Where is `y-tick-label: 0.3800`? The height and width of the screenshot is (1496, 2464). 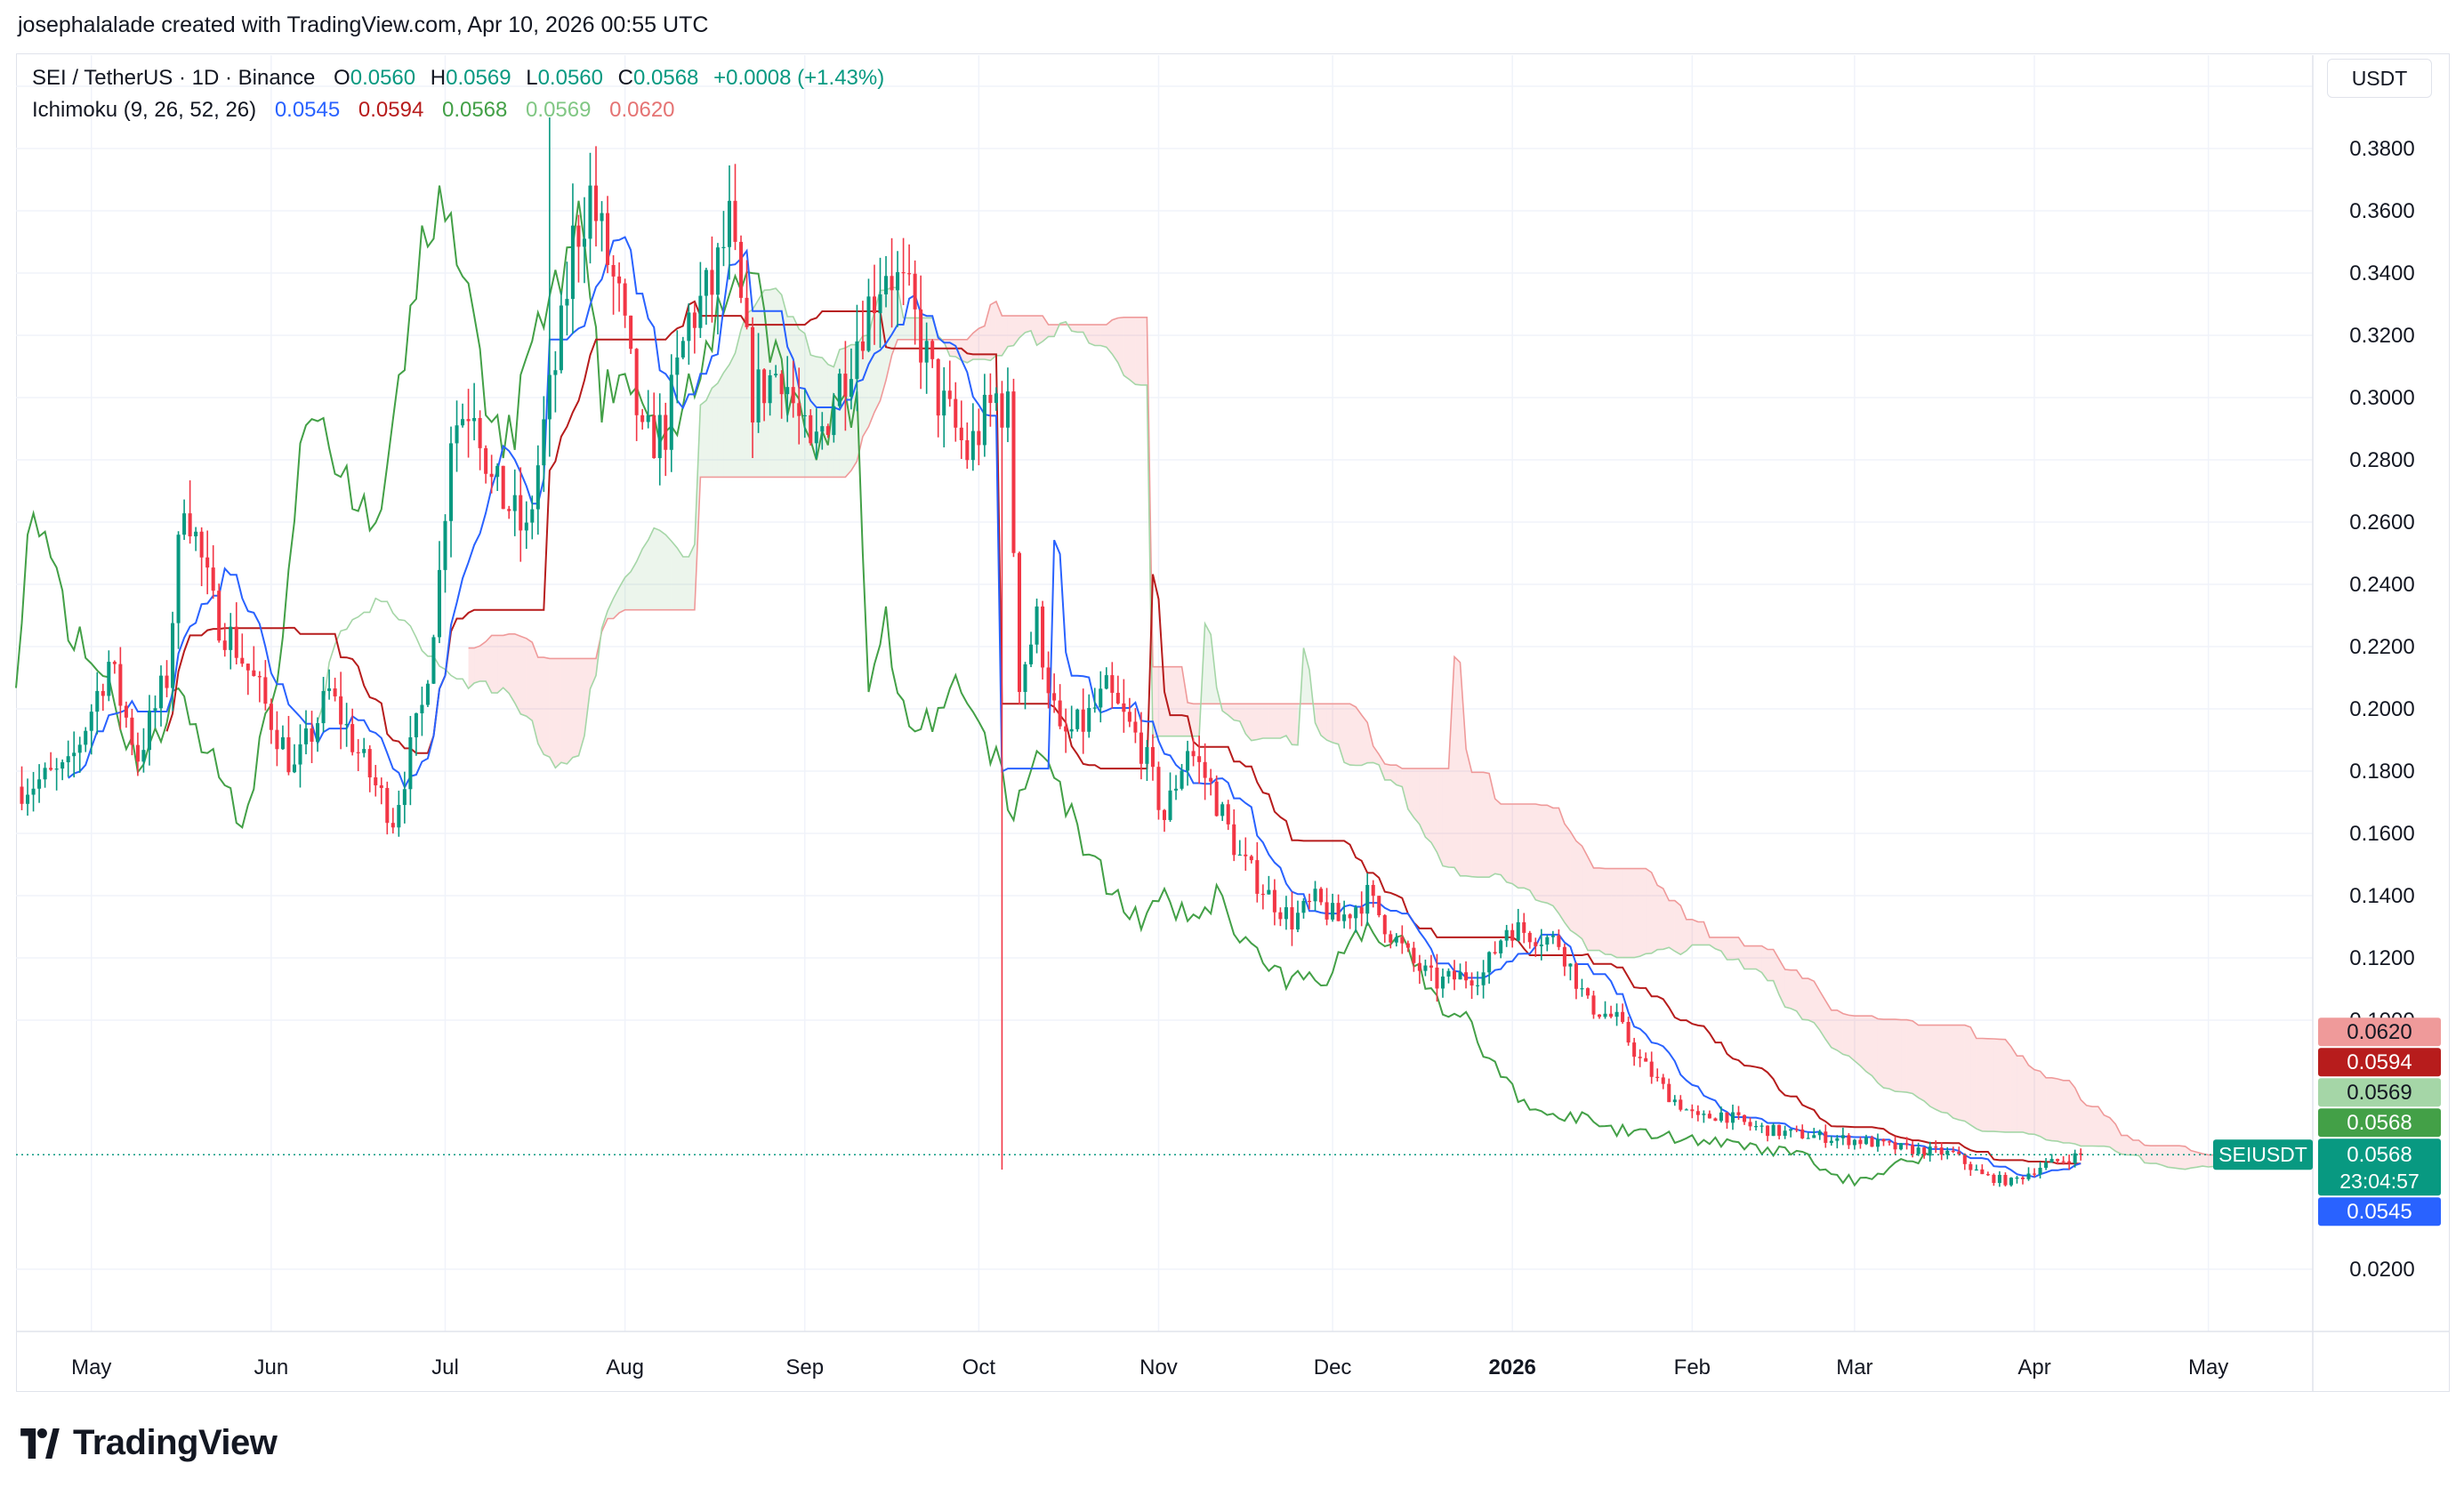
y-tick-label: 0.3800 is located at coordinates (2382, 149).